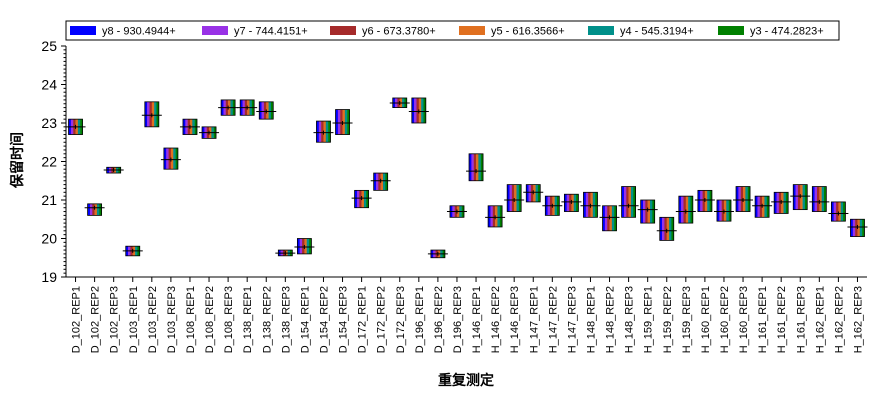 The height and width of the screenshot is (400, 883). Describe the element at coordinates (153, 319) in the screenshot. I see `x-tick-label: D_103_REP2` at that location.